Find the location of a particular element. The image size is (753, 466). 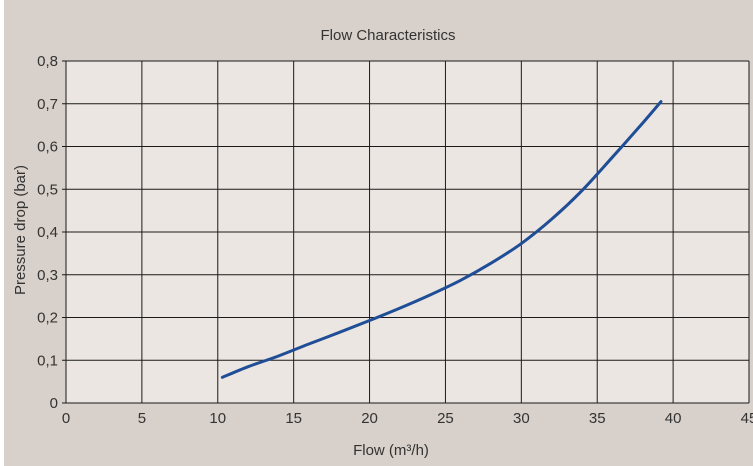

x-tick-label: 20 is located at coordinates (369, 418).